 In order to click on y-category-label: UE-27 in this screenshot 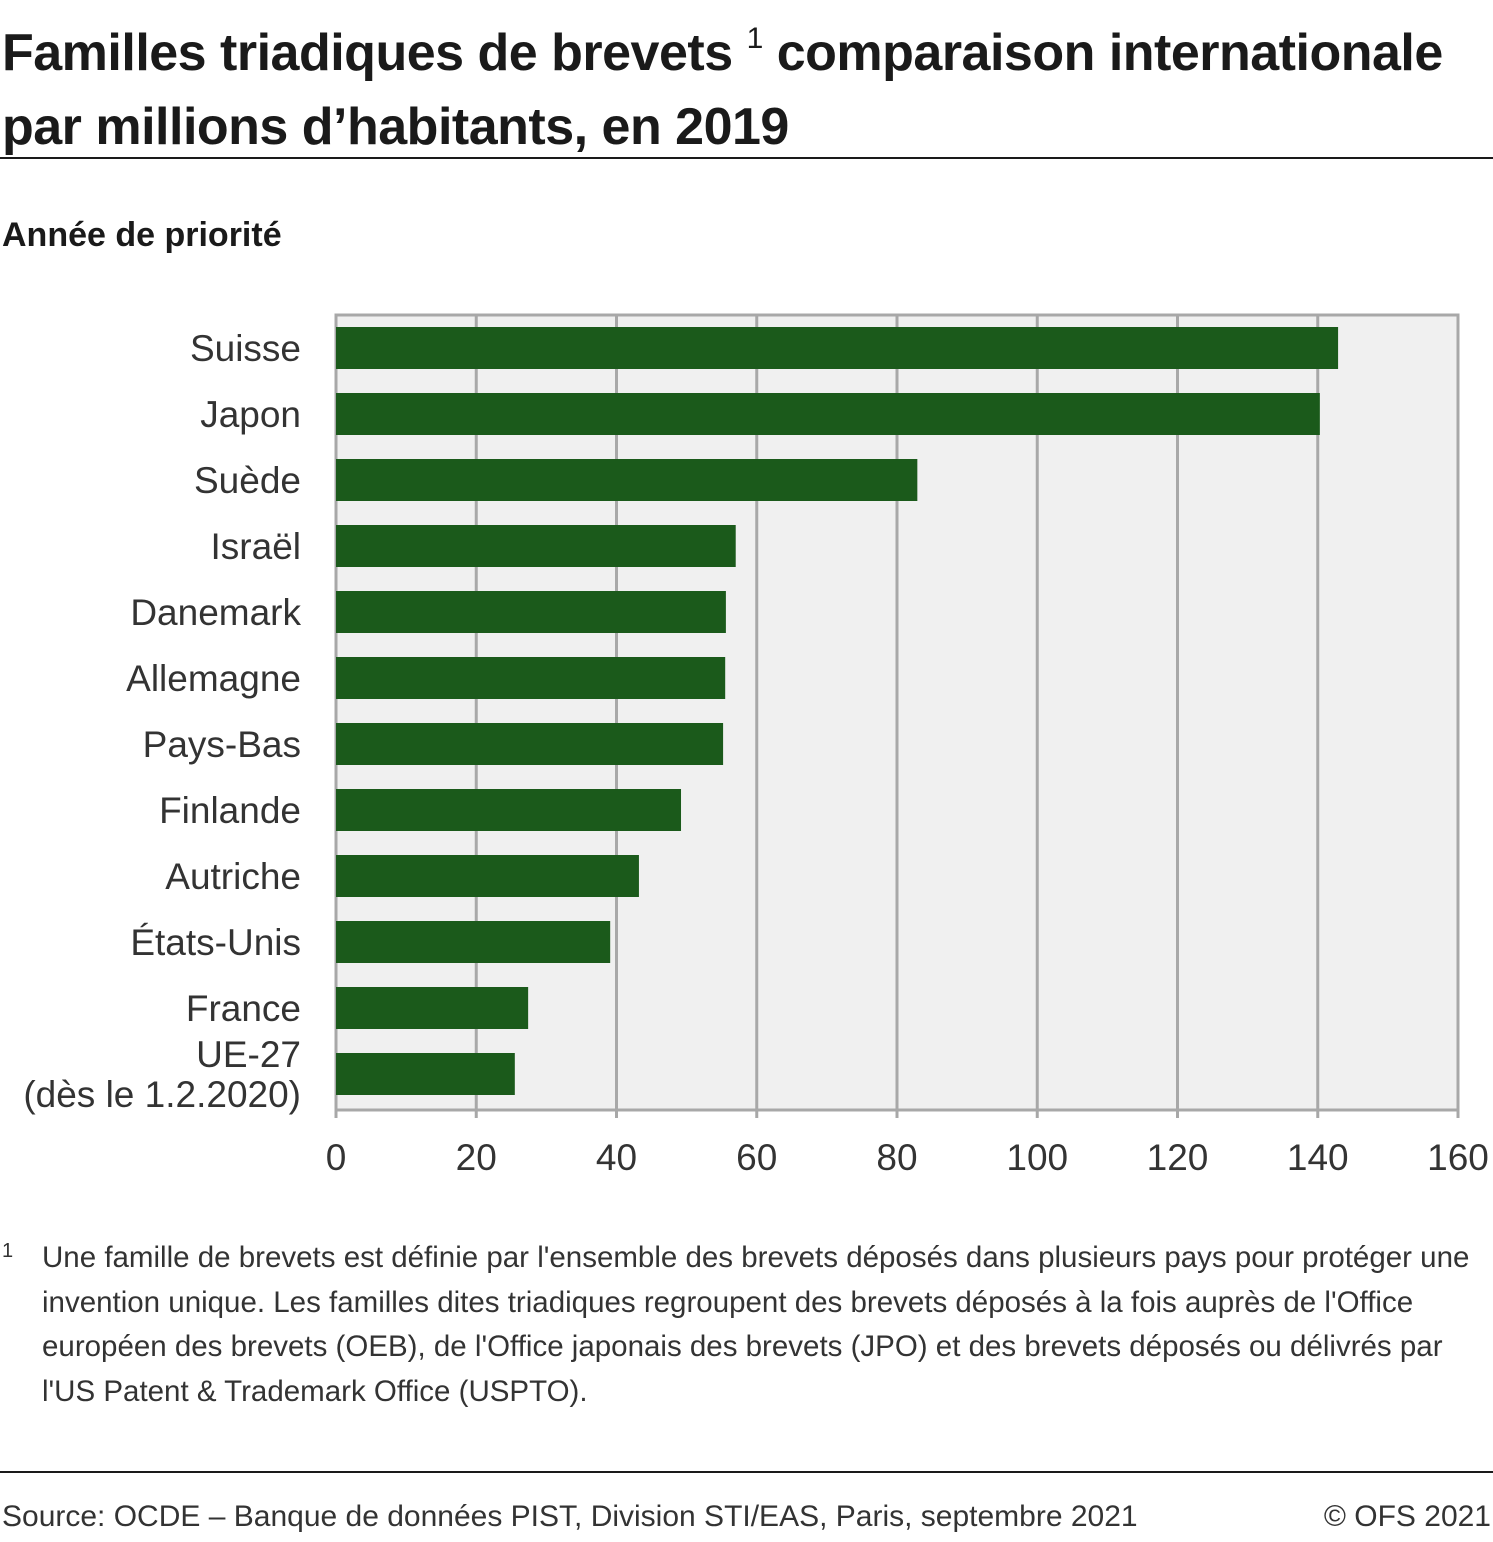, I will do `click(248, 1054)`.